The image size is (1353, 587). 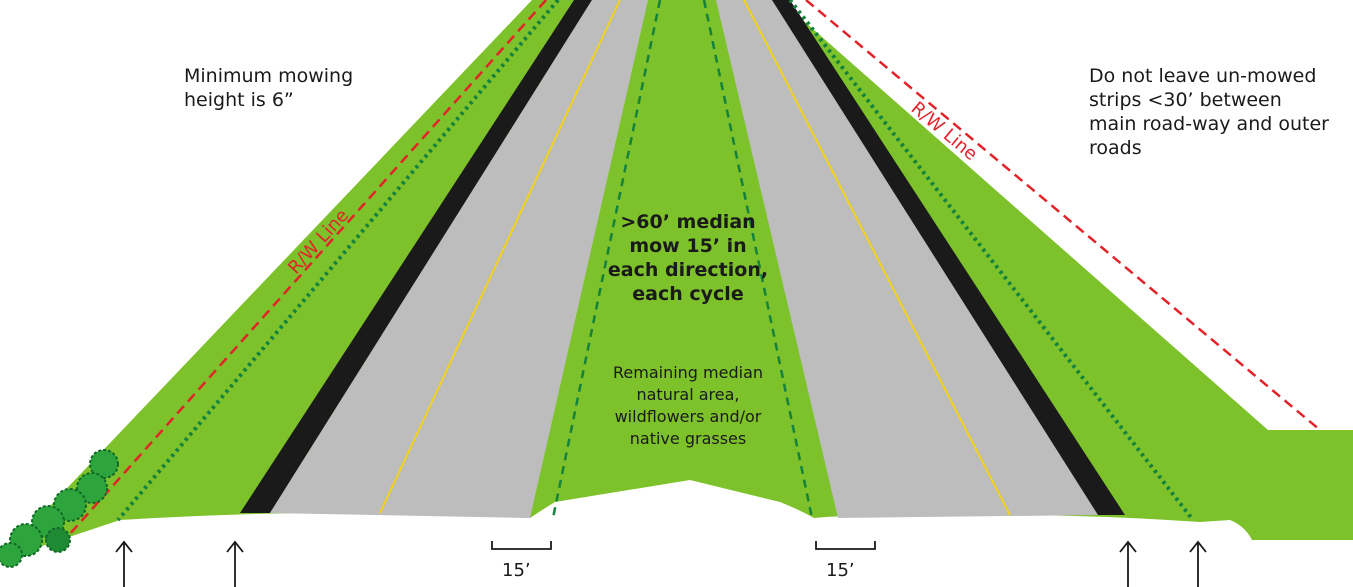 I want to click on arrow-right-pavement, so click(x=1128, y=563).